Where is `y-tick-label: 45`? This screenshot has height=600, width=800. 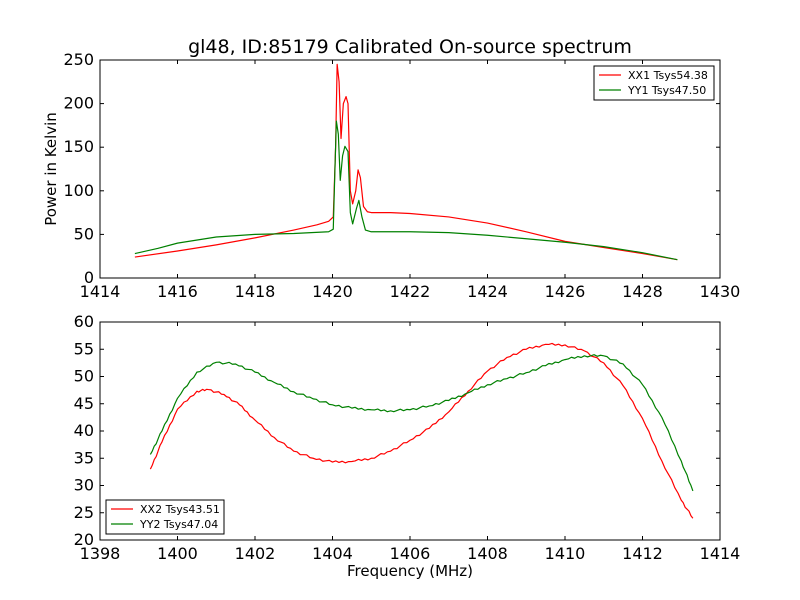
y-tick-label: 45 is located at coordinates (84, 403).